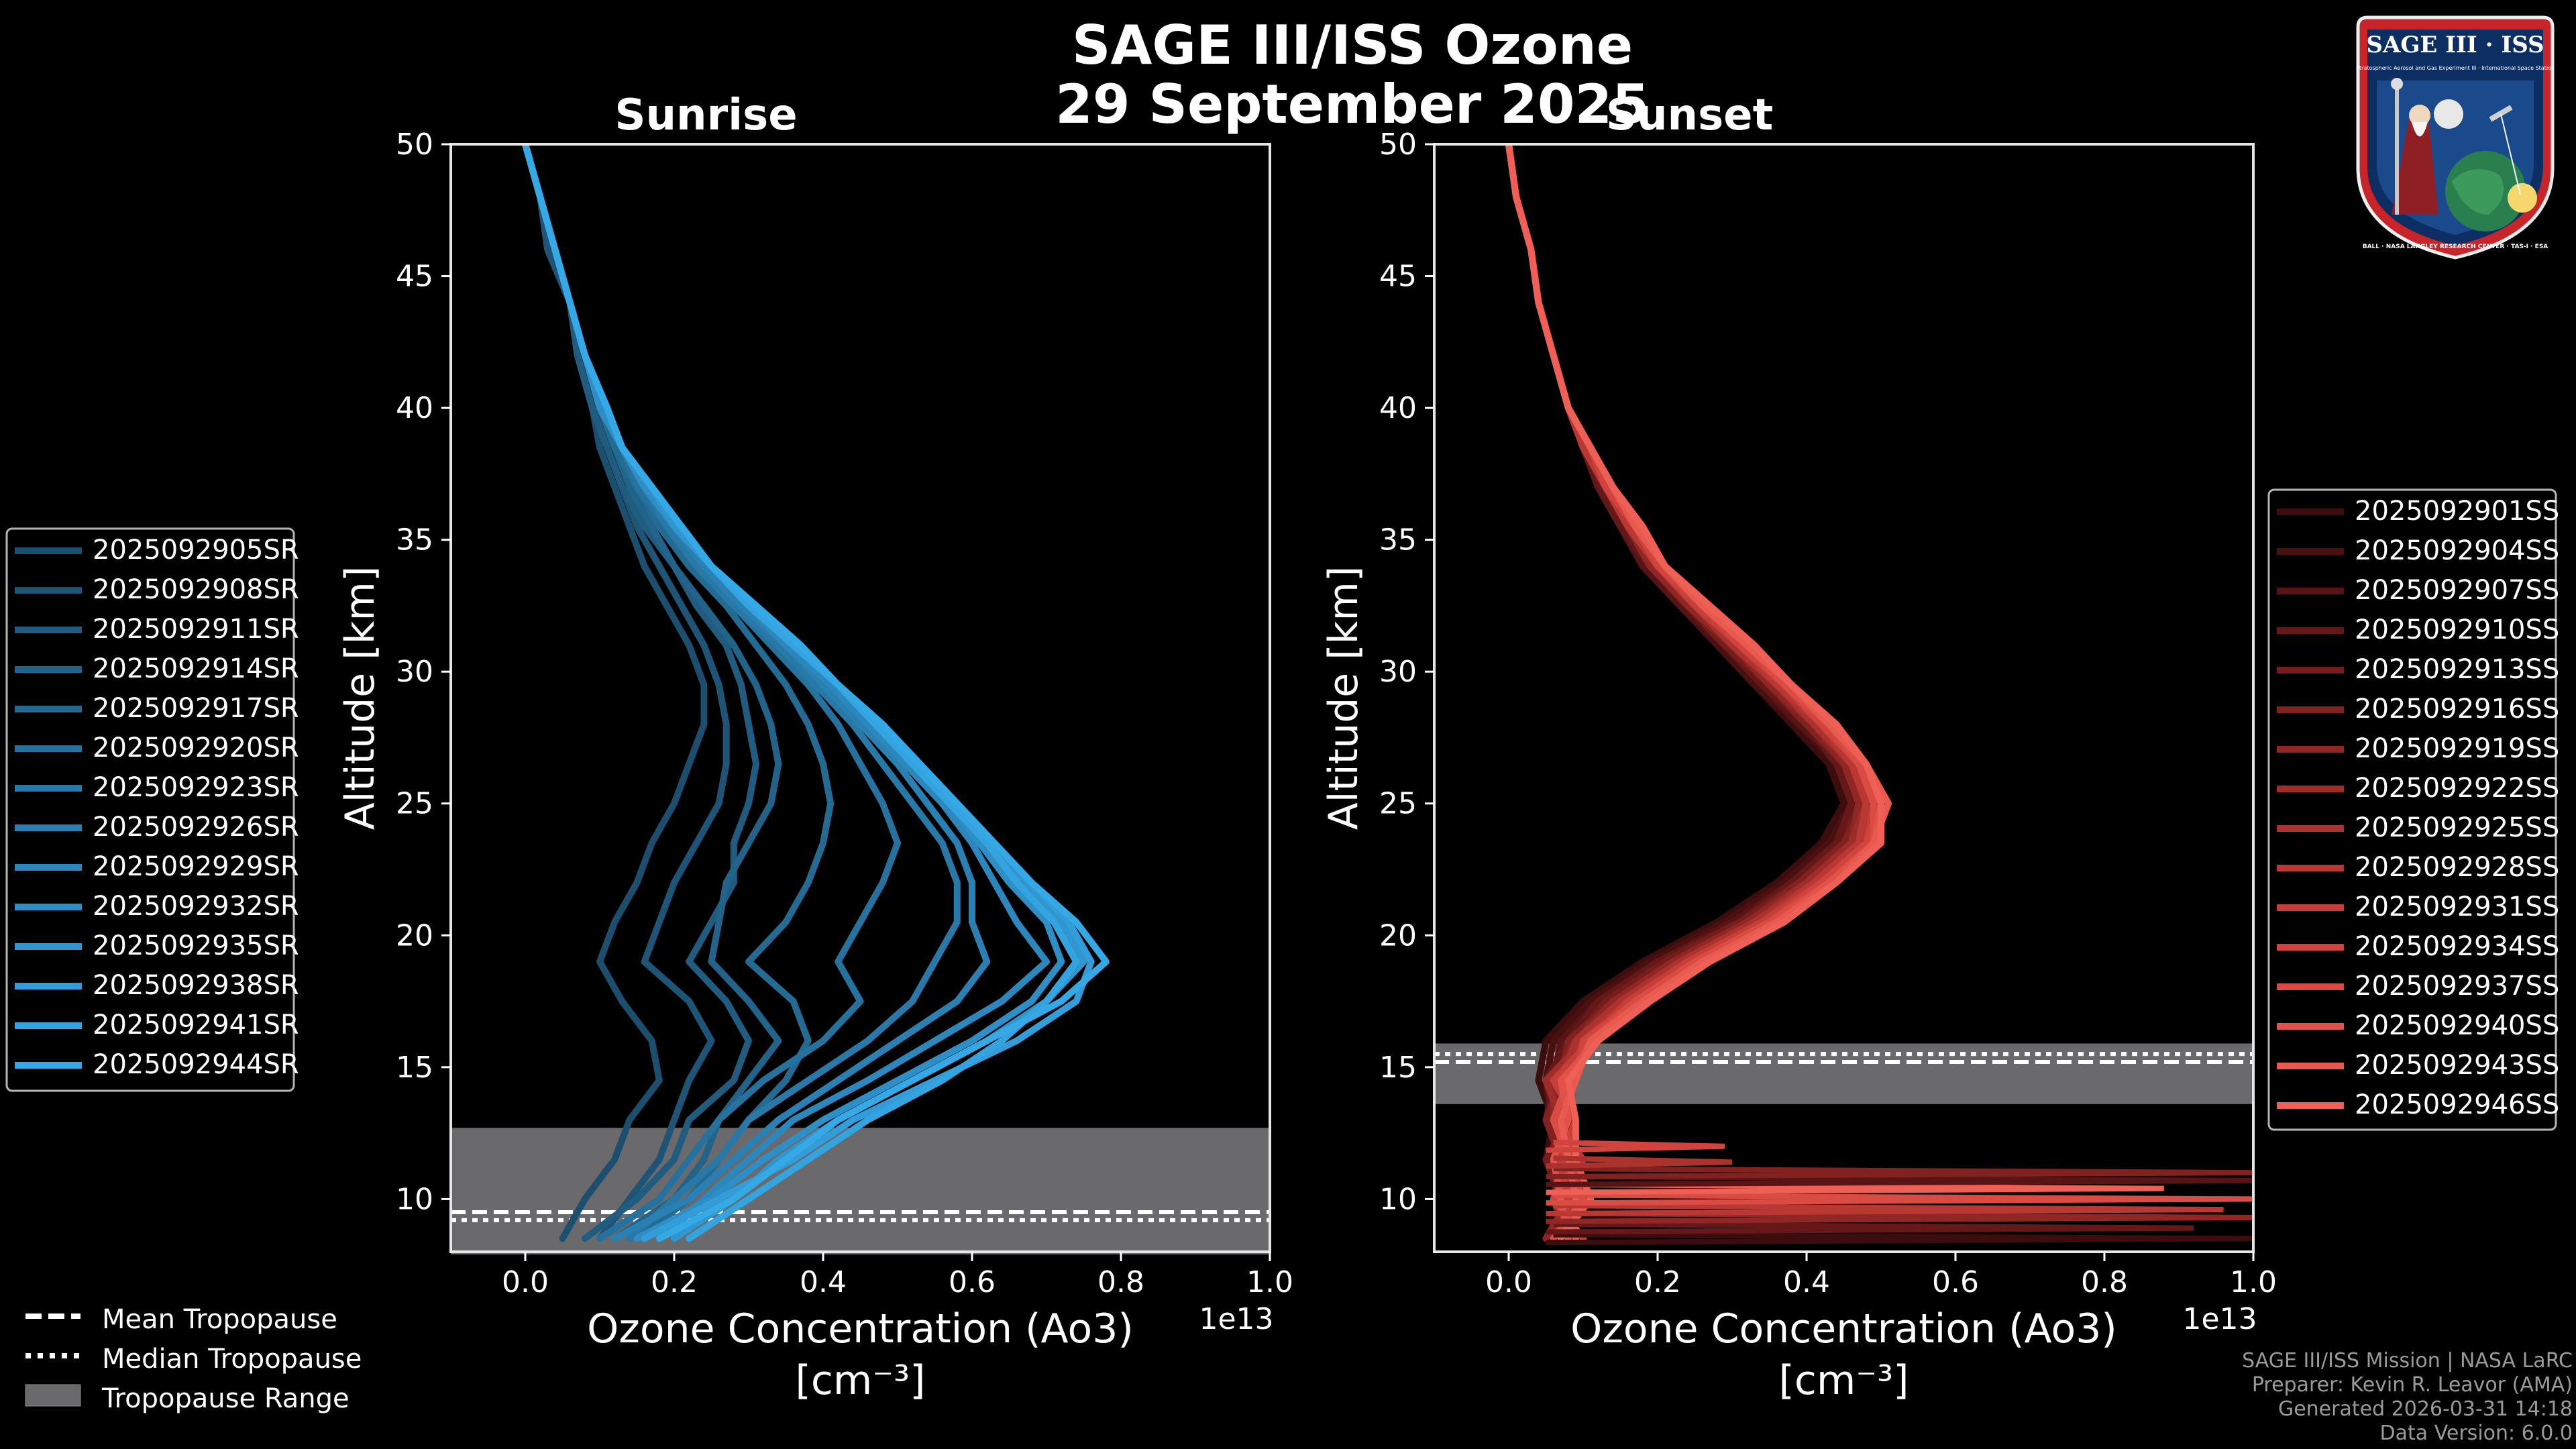 The image size is (2576, 1449). I want to click on legend-label: 2025092941SR, so click(196, 1025).